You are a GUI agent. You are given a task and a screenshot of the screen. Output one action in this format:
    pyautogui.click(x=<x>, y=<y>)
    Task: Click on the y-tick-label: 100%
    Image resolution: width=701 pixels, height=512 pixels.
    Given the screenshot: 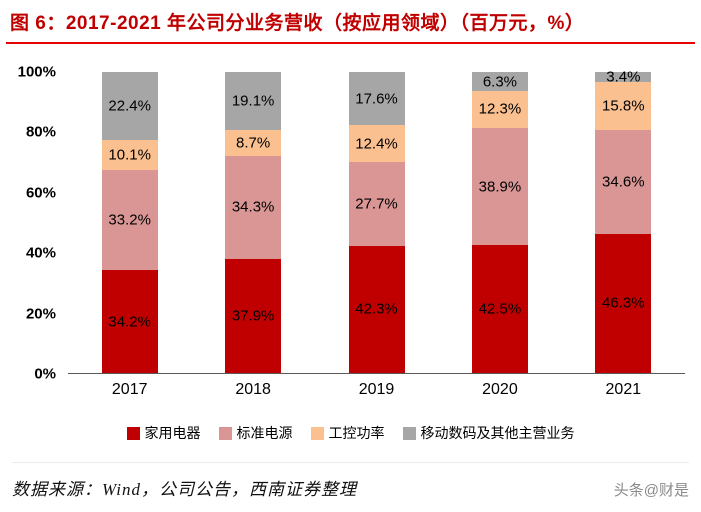 What is the action you would take?
    pyautogui.click(x=36, y=72)
    